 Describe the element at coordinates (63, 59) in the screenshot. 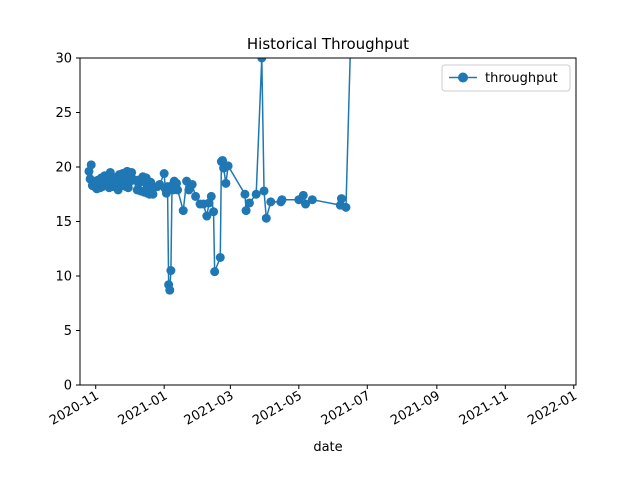

I see `y-tick-label: 30` at that location.